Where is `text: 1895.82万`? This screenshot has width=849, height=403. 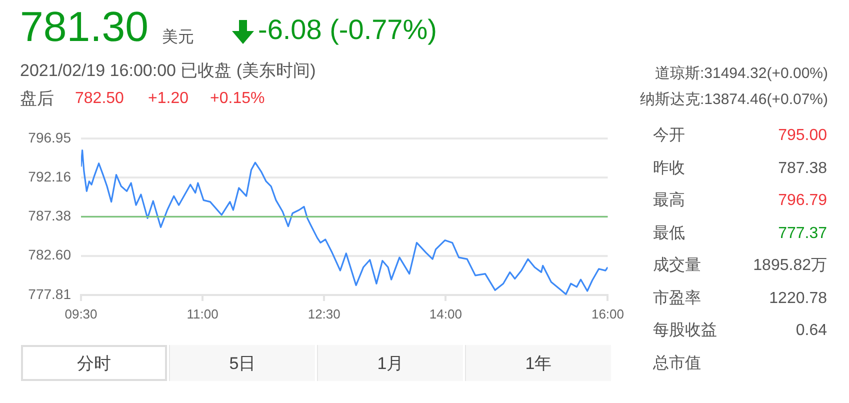 text: 1895.82万 is located at coordinates (790, 265).